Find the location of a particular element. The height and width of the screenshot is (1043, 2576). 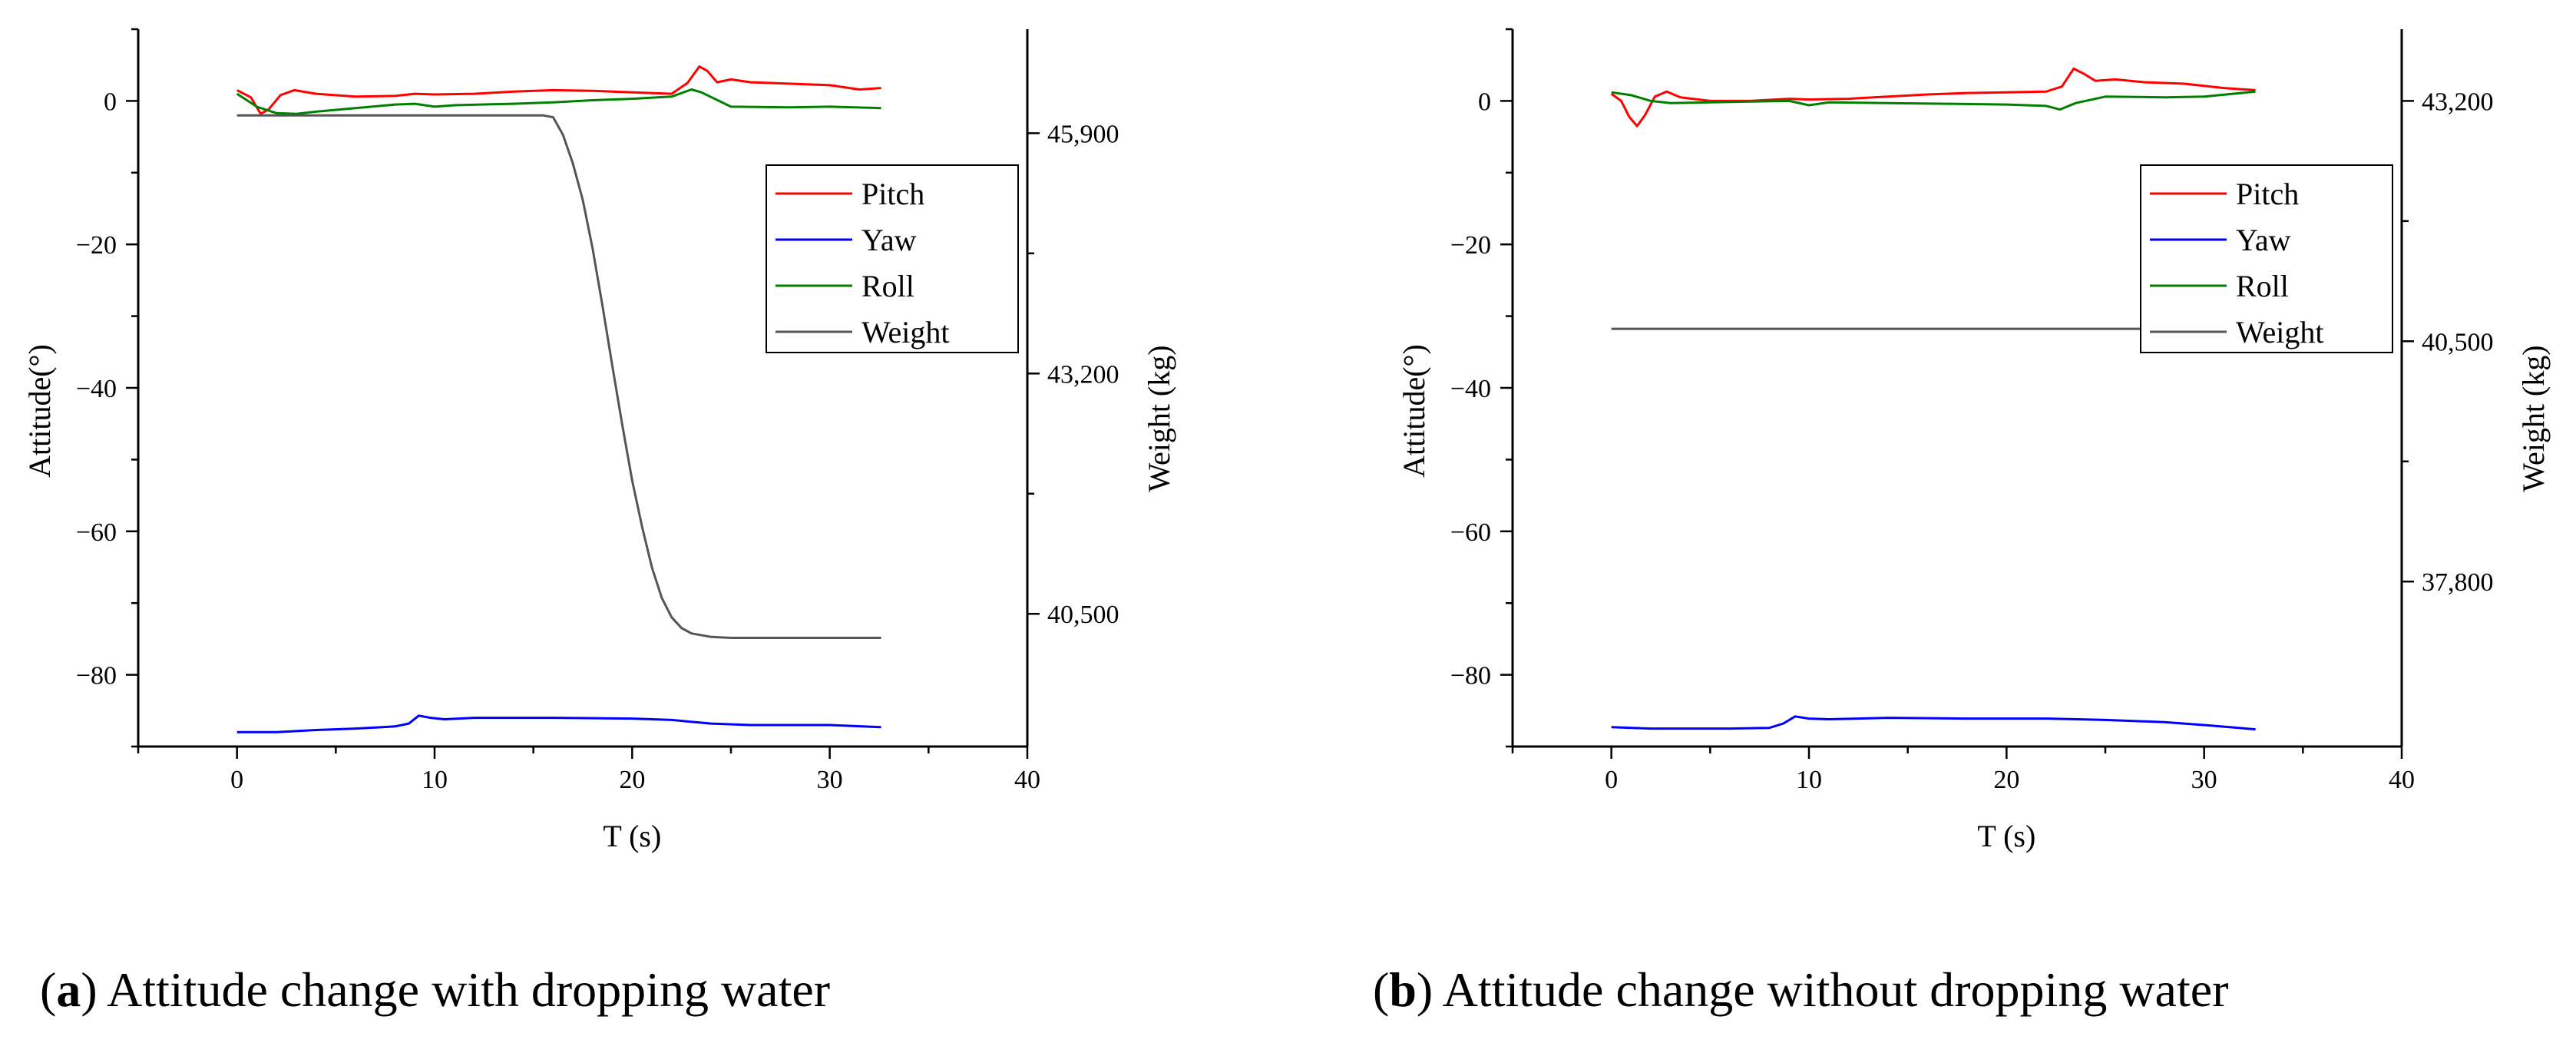

y2-tick-label: 45,900 is located at coordinates (1083, 134).